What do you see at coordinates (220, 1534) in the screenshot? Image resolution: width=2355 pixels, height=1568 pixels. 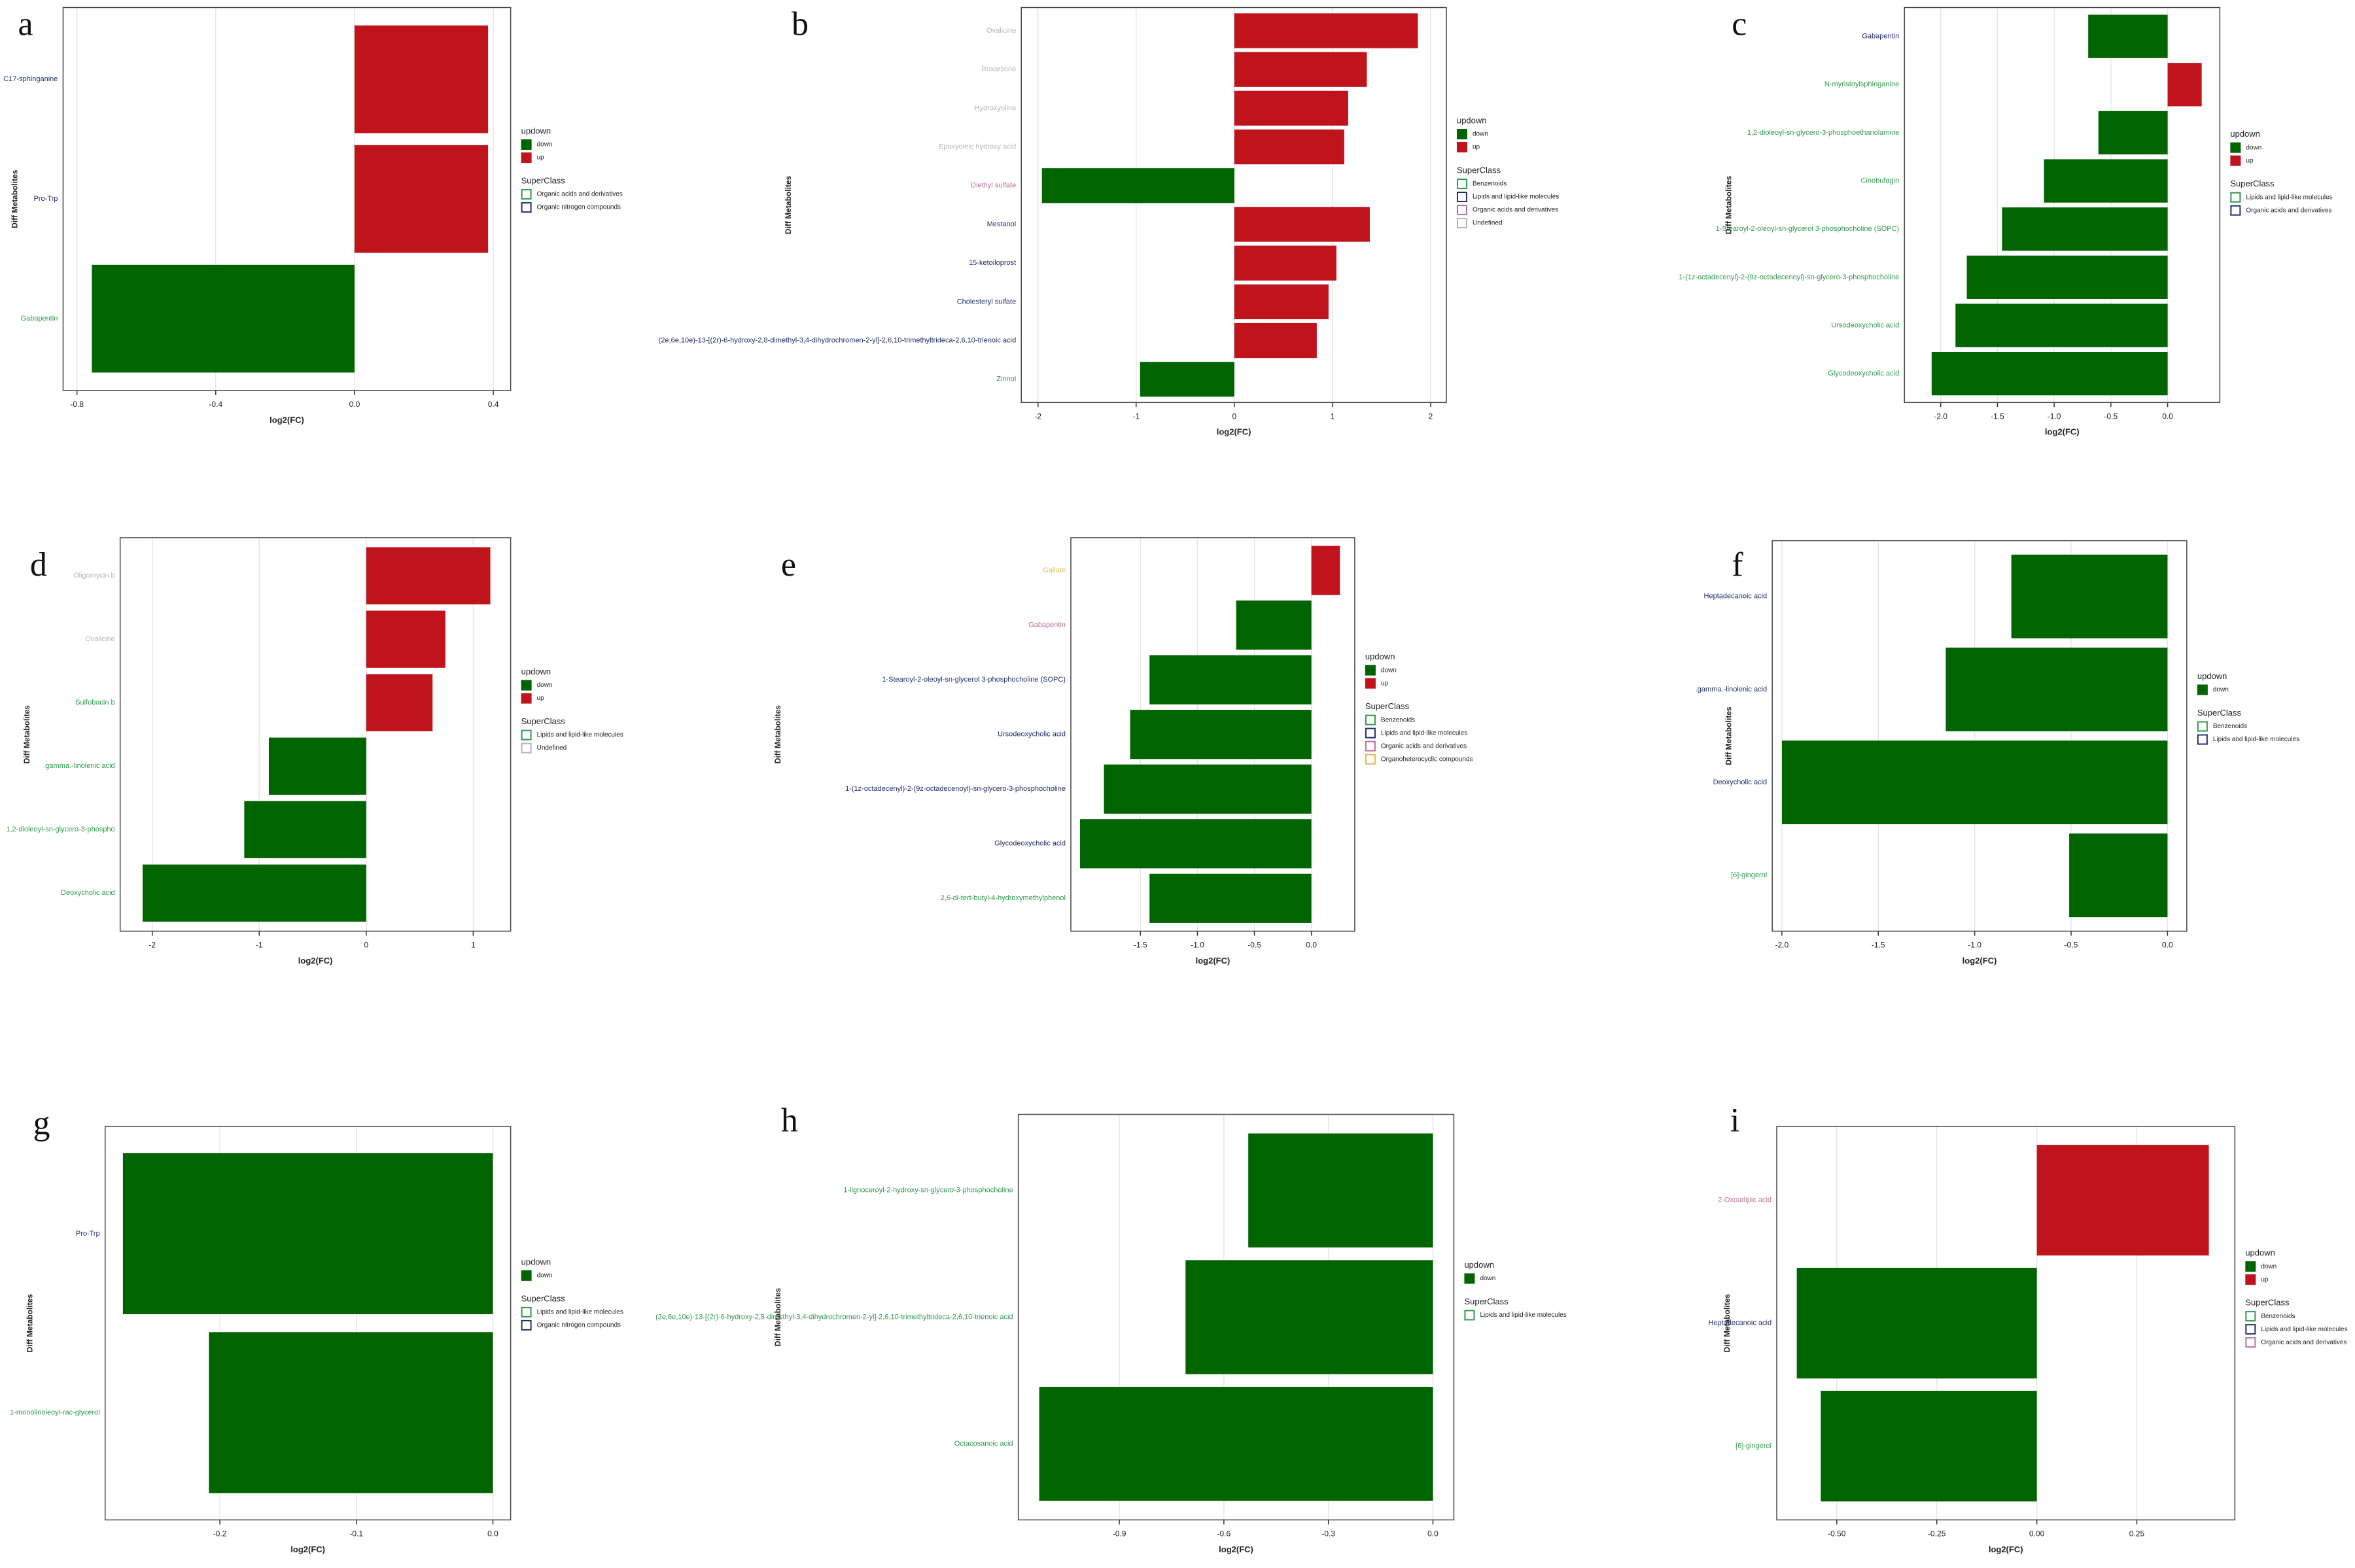 I see `x-tick-label: -0.2` at bounding box center [220, 1534].